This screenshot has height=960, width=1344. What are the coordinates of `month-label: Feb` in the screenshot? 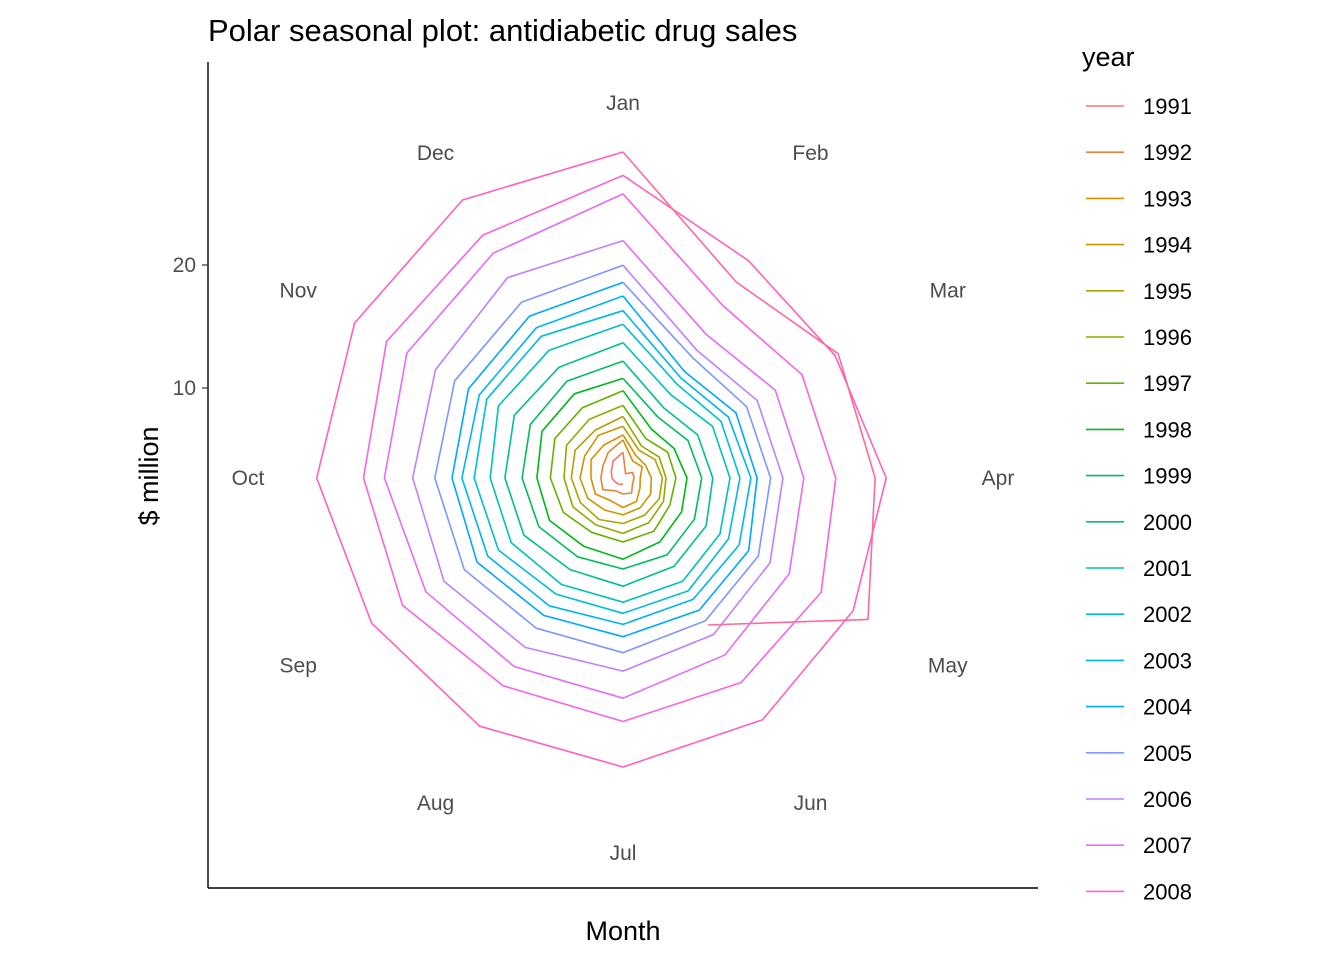 It's located at (810, 153).